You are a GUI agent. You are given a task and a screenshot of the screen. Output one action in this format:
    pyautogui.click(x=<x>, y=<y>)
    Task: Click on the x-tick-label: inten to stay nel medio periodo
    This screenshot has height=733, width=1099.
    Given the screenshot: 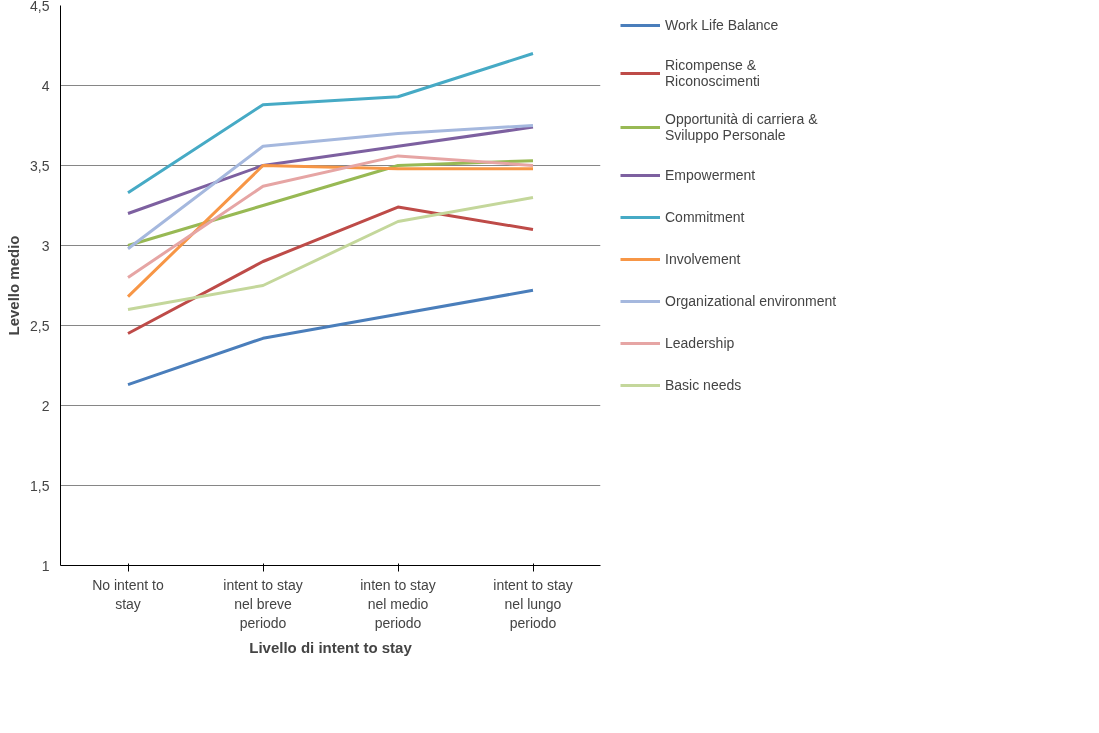 What is the action you would take?
    pyautogui.click(x=398, y=603)
    